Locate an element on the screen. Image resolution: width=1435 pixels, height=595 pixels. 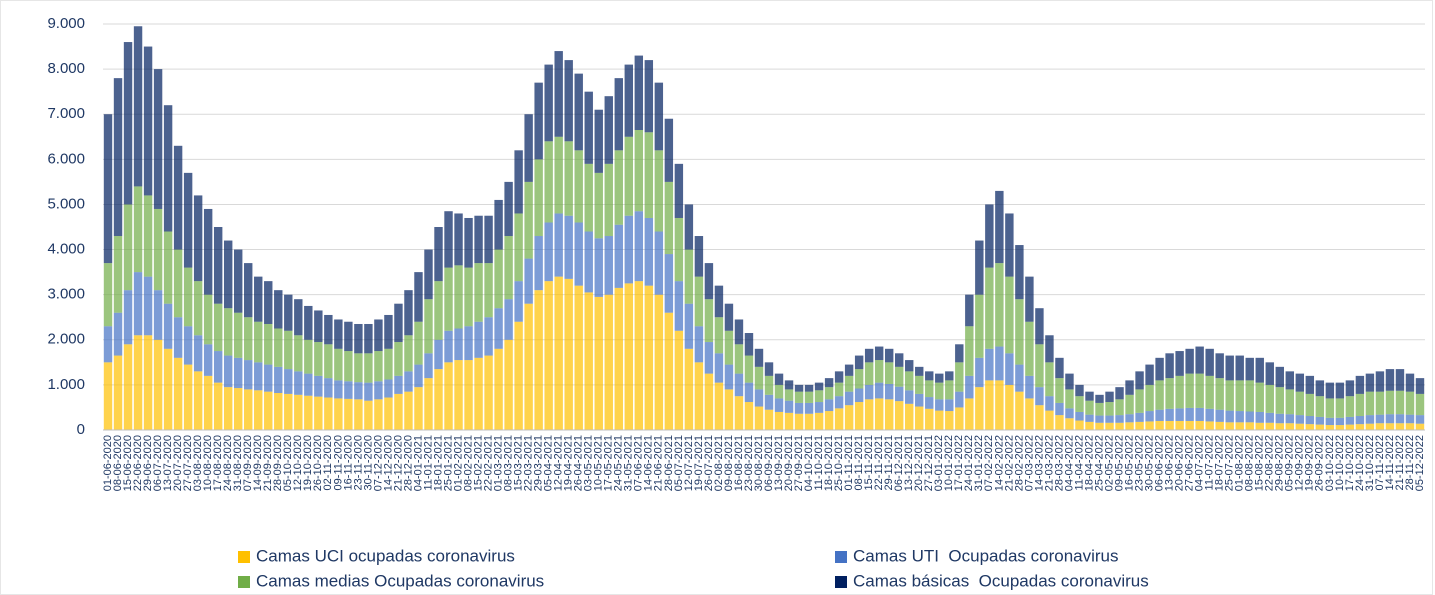
y-tick-label: 8.000 is located at coordinates (66, 68).